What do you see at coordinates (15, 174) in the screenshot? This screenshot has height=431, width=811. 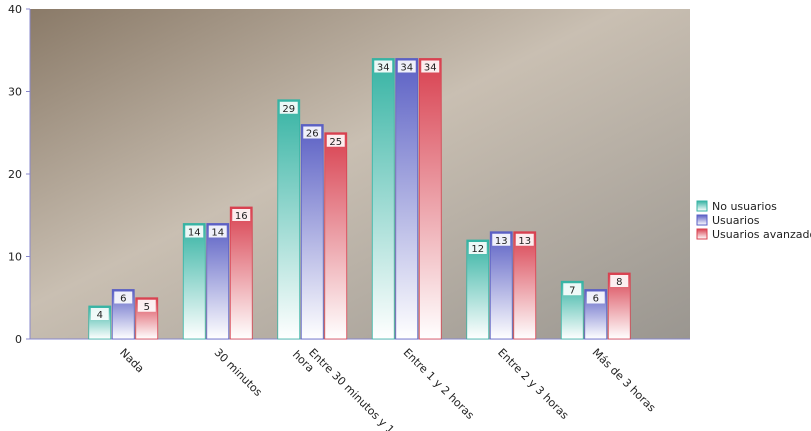 I see `y-tick-label: 20` at bounding box center [15, 174].